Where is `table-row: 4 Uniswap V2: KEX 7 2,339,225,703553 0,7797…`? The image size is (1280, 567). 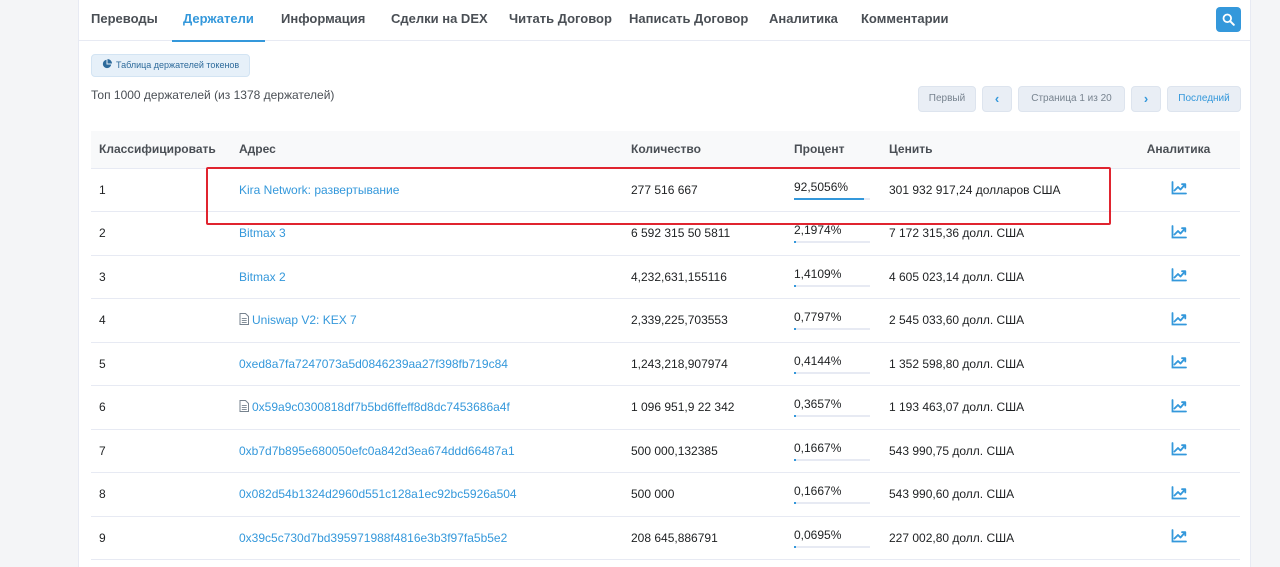 table-row: 4 Uniswap V2: KEX 7 2,339,225,703553 0,7797… is located at coordinates (665, 320).